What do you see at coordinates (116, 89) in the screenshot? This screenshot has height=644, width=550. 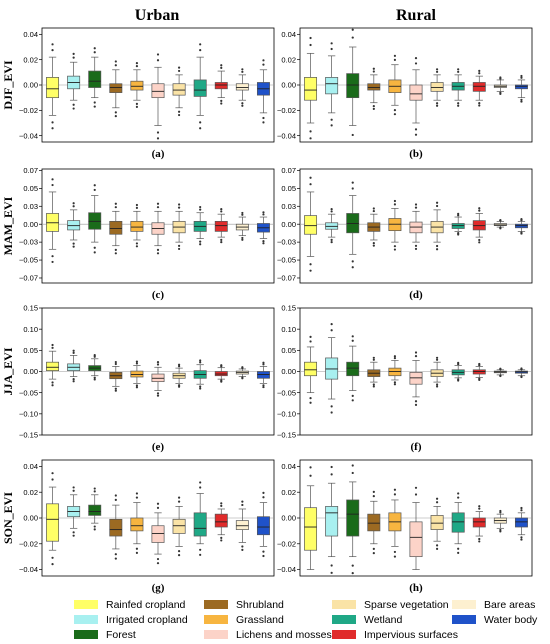 I see `box-shrubland` at bounding box center [116, 89].